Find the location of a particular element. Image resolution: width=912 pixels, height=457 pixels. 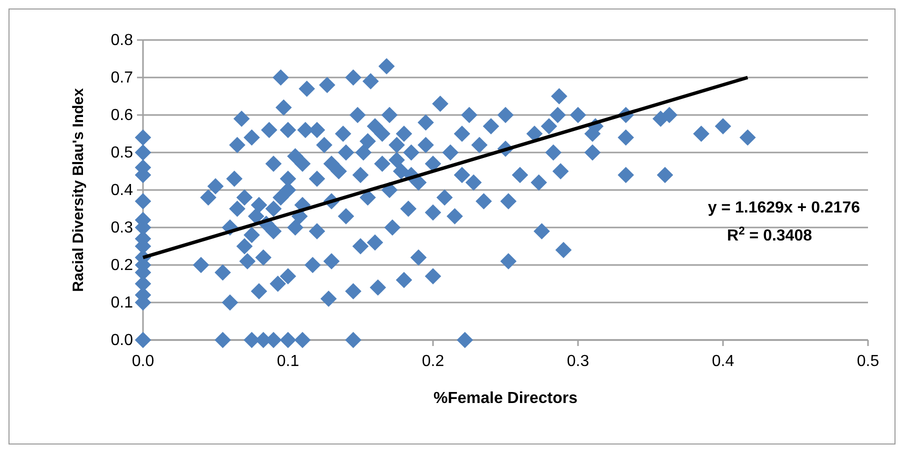

y-axis-title: Racial Diversity Blau's Index is located at coordinates (78, 190).